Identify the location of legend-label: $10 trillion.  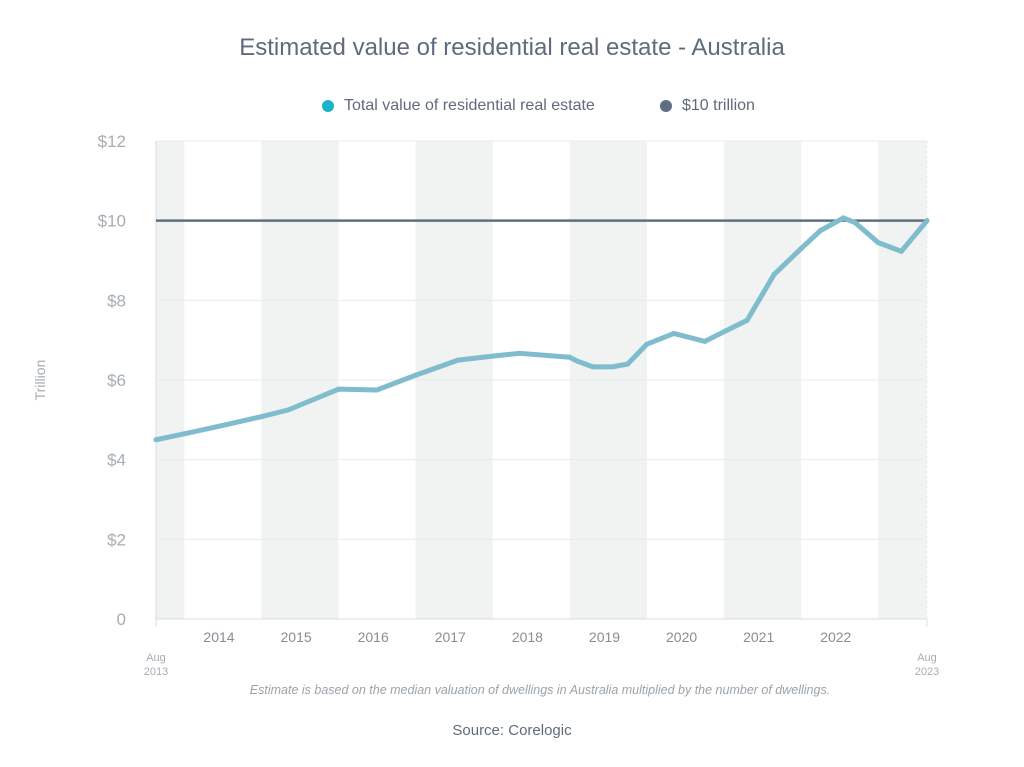
(718, 105).